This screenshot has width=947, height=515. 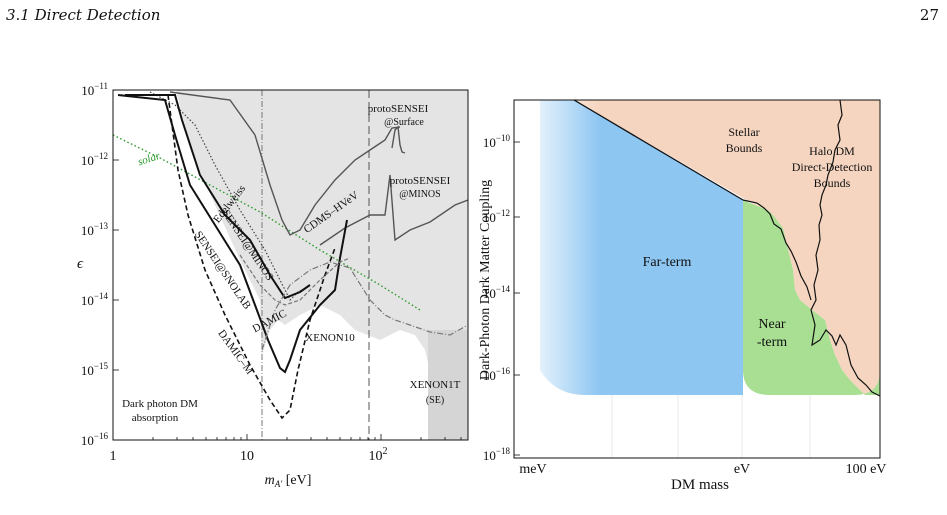 I want to click on sensei-snolab-curve, so click(x=232, y=234).